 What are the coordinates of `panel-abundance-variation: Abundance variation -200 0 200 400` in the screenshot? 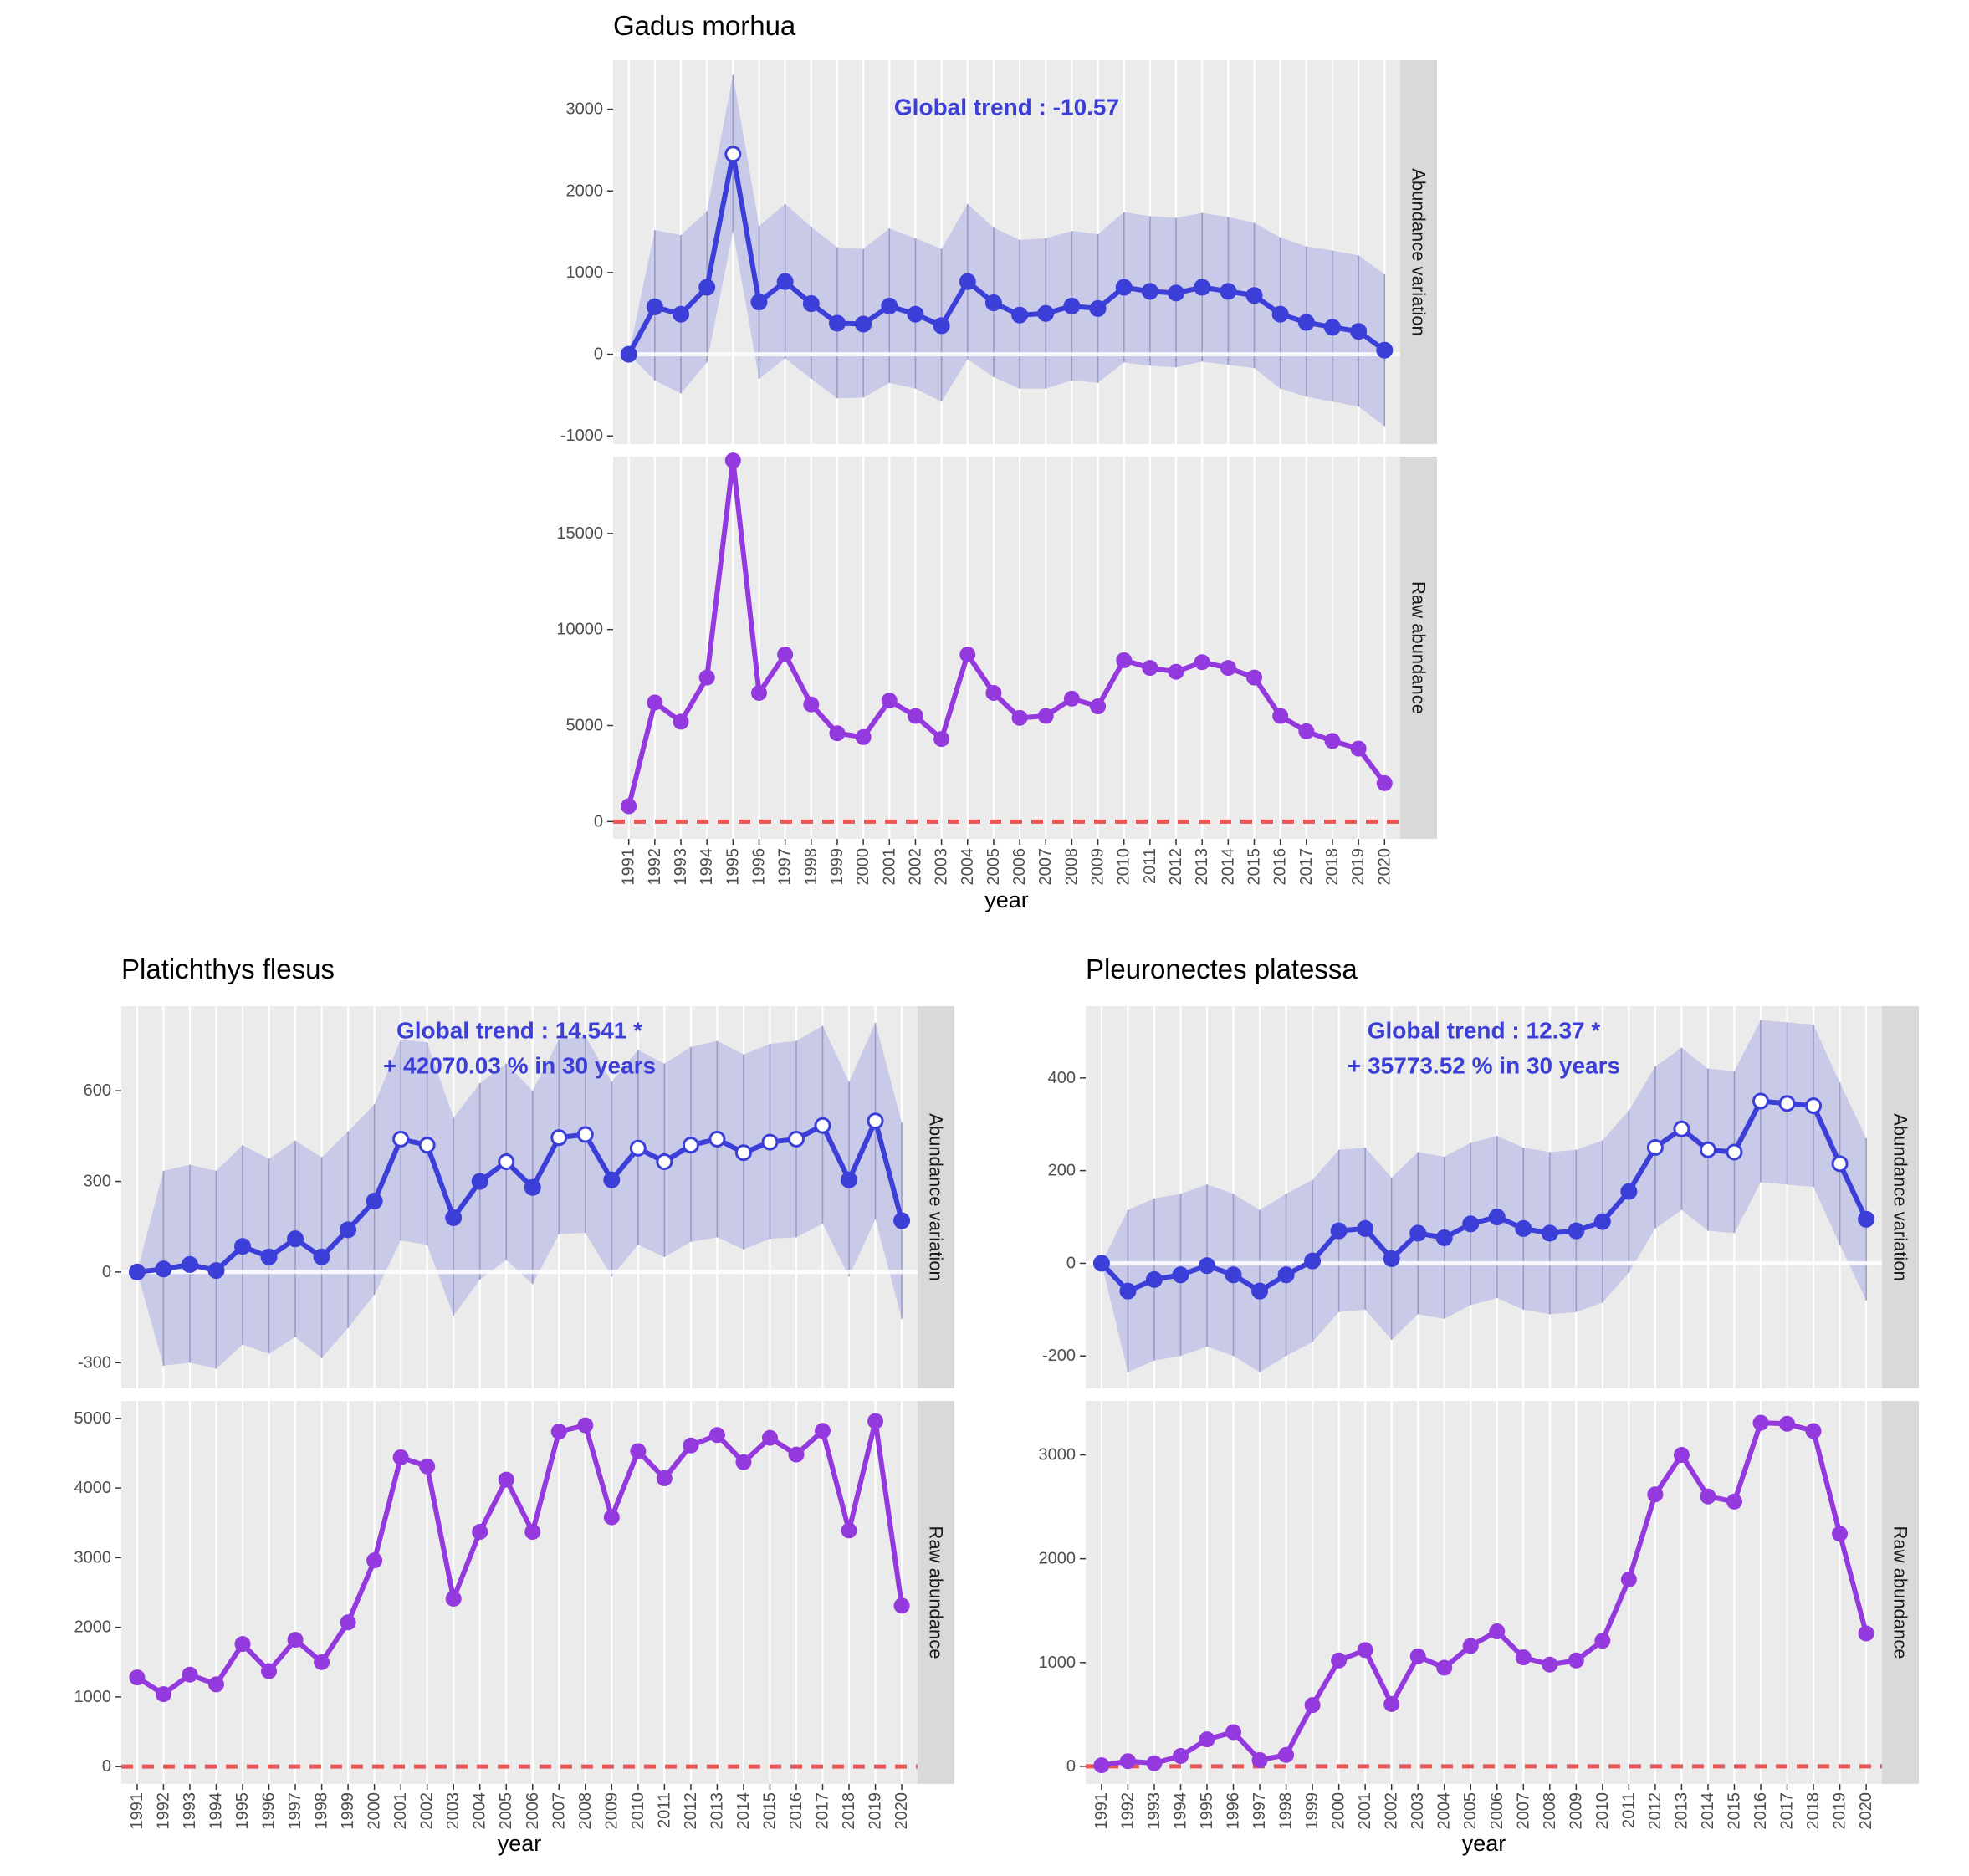 It's located at (1480, 1197).